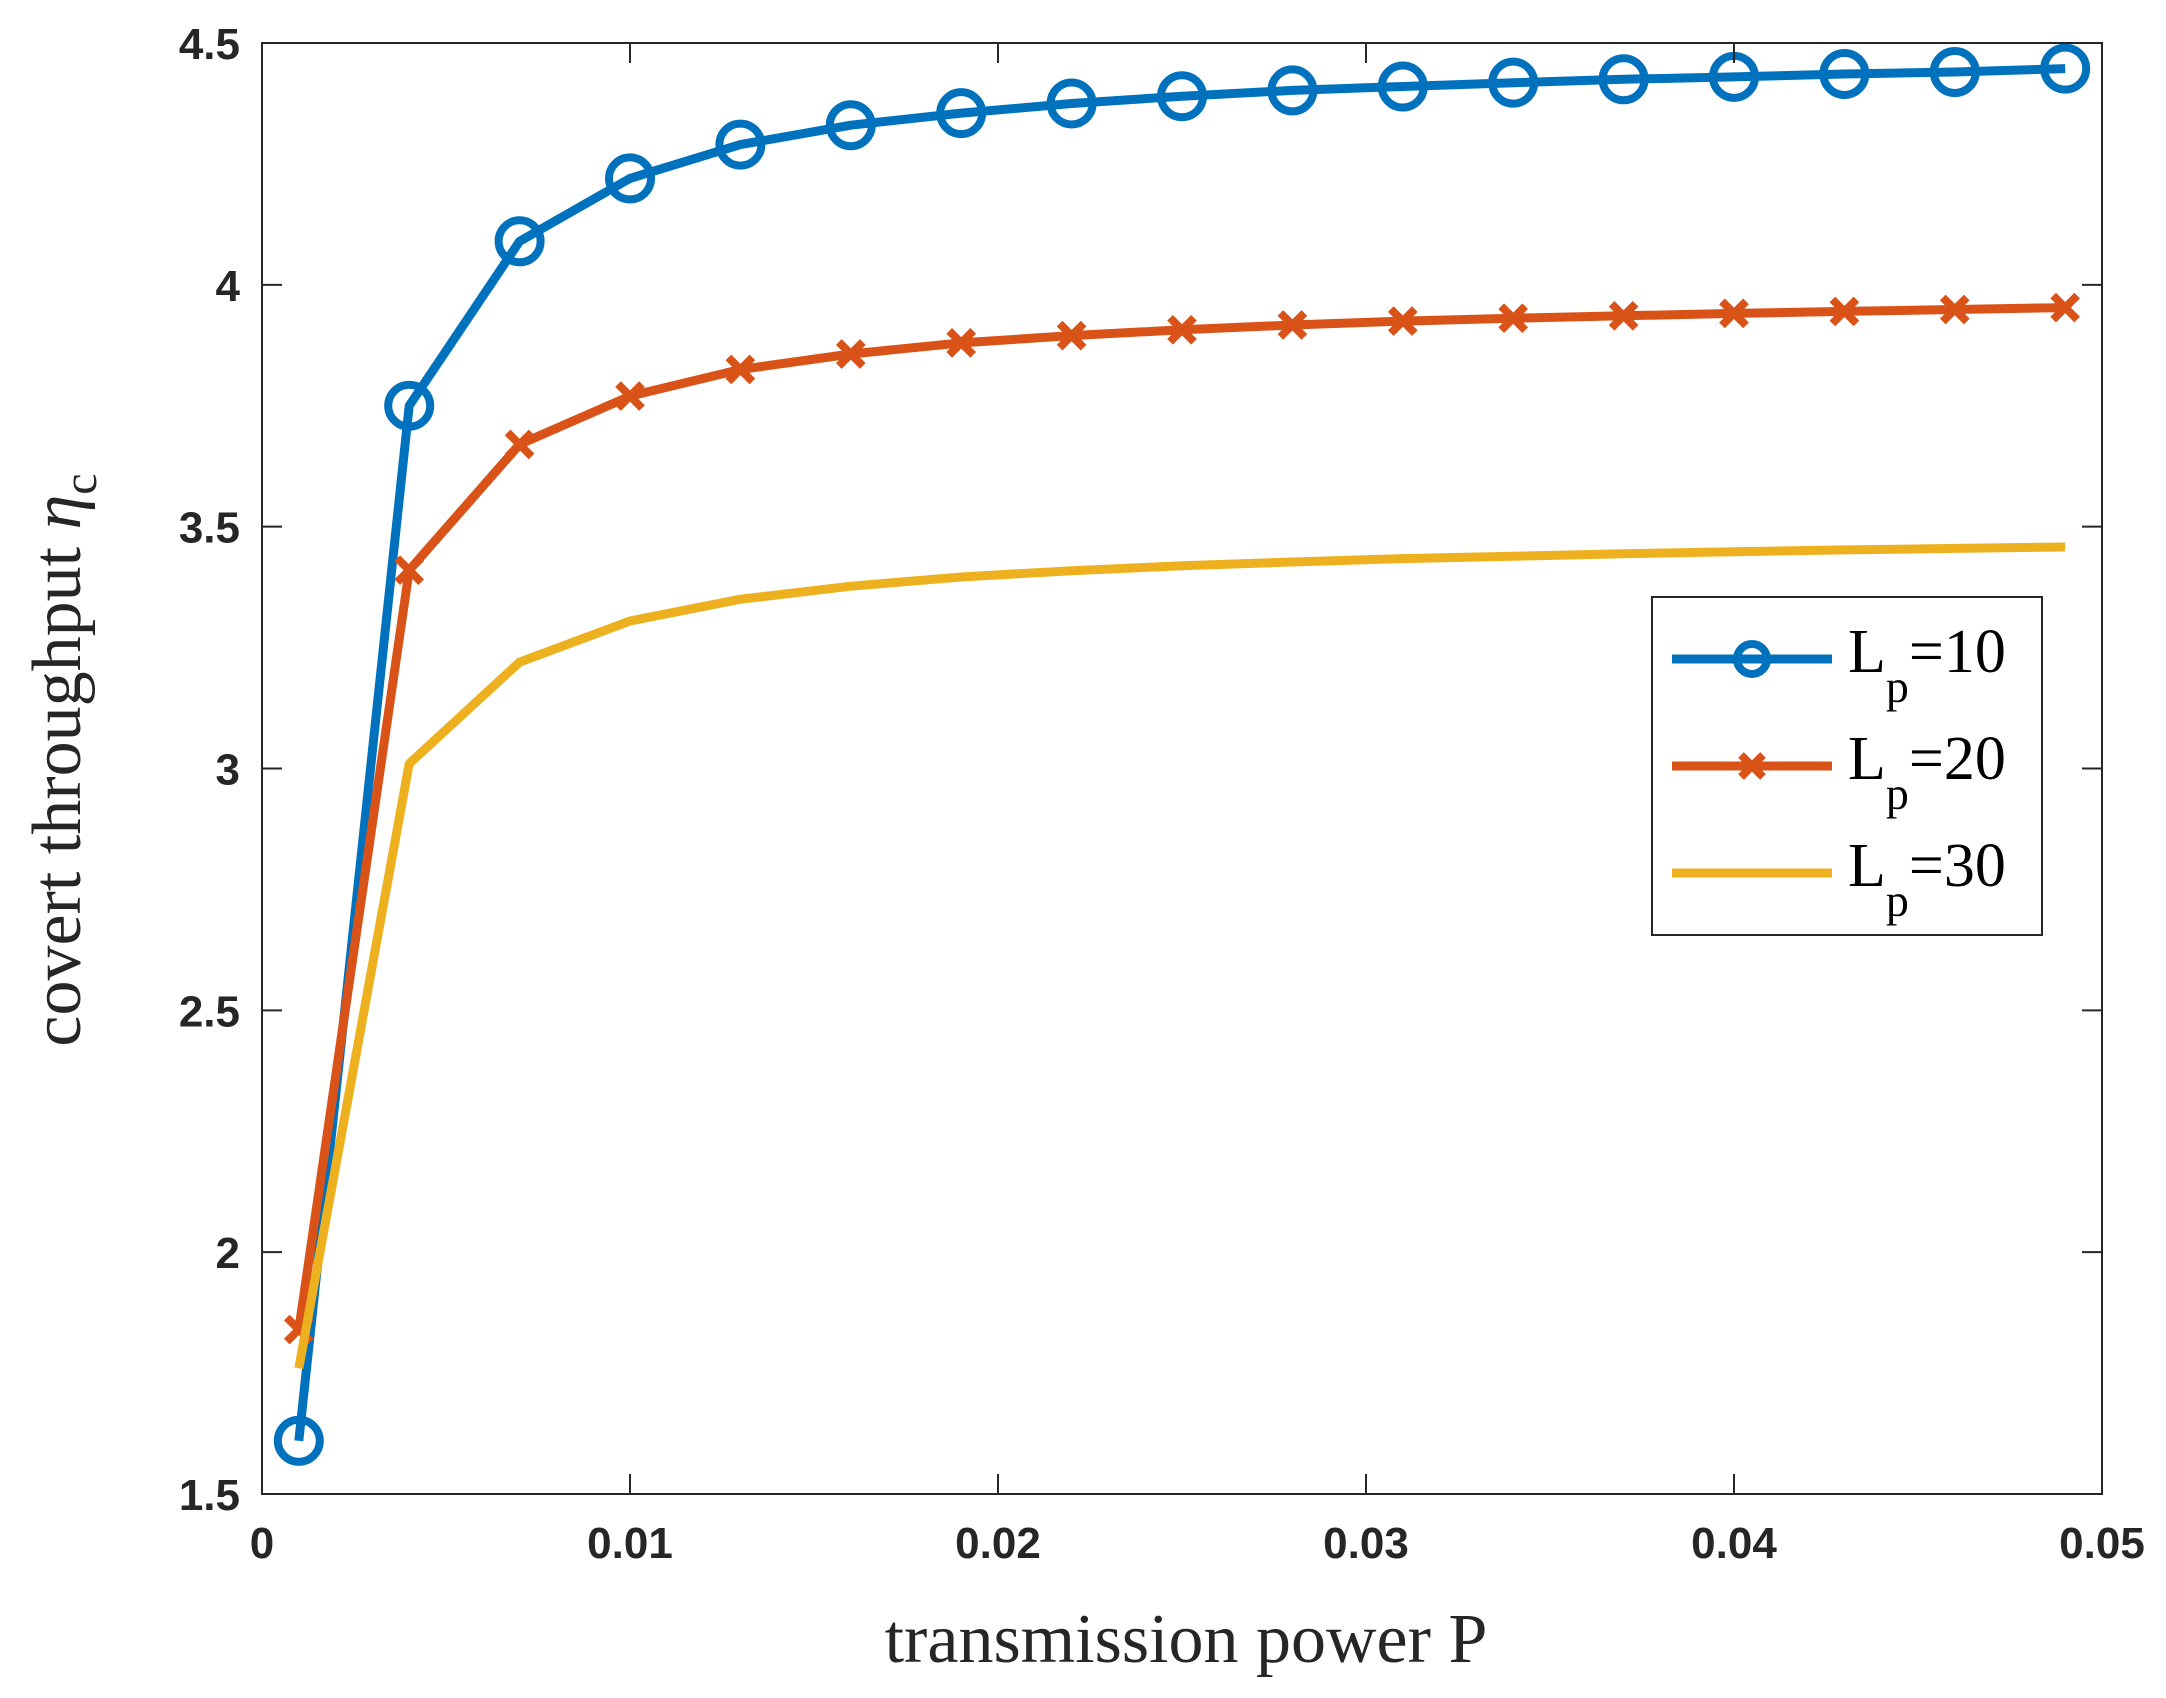 Image resolution: width=2166 pixels, height=1698 pixels. Describe the element at coordinates (57, 512) in the screenshot. I see `y-axis-label-symbol: η` at that location.